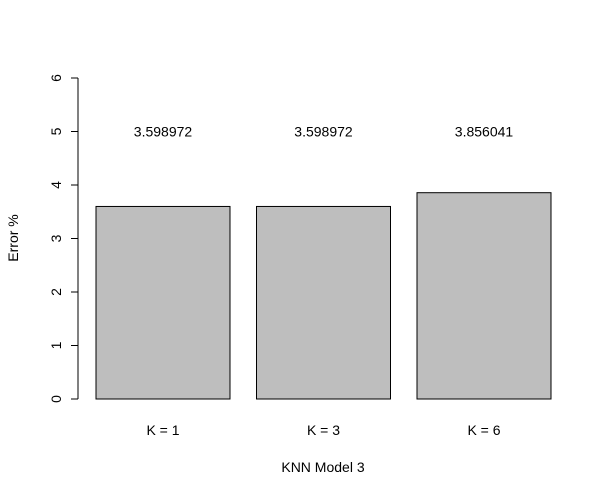  I want to click on y-tick-label: 6, so click(56, 78).